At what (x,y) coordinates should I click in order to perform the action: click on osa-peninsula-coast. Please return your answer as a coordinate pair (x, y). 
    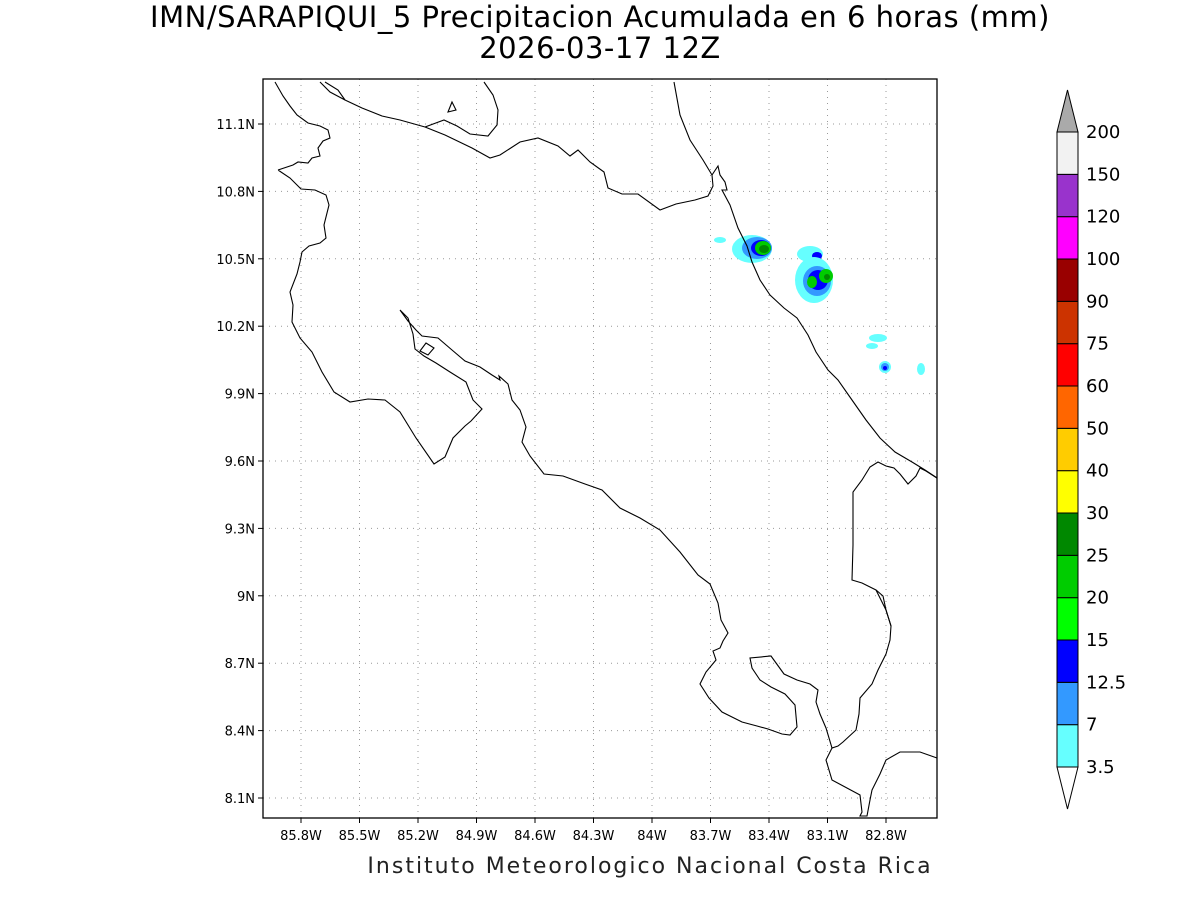
    Looking at the image, I should click on (881, 782).